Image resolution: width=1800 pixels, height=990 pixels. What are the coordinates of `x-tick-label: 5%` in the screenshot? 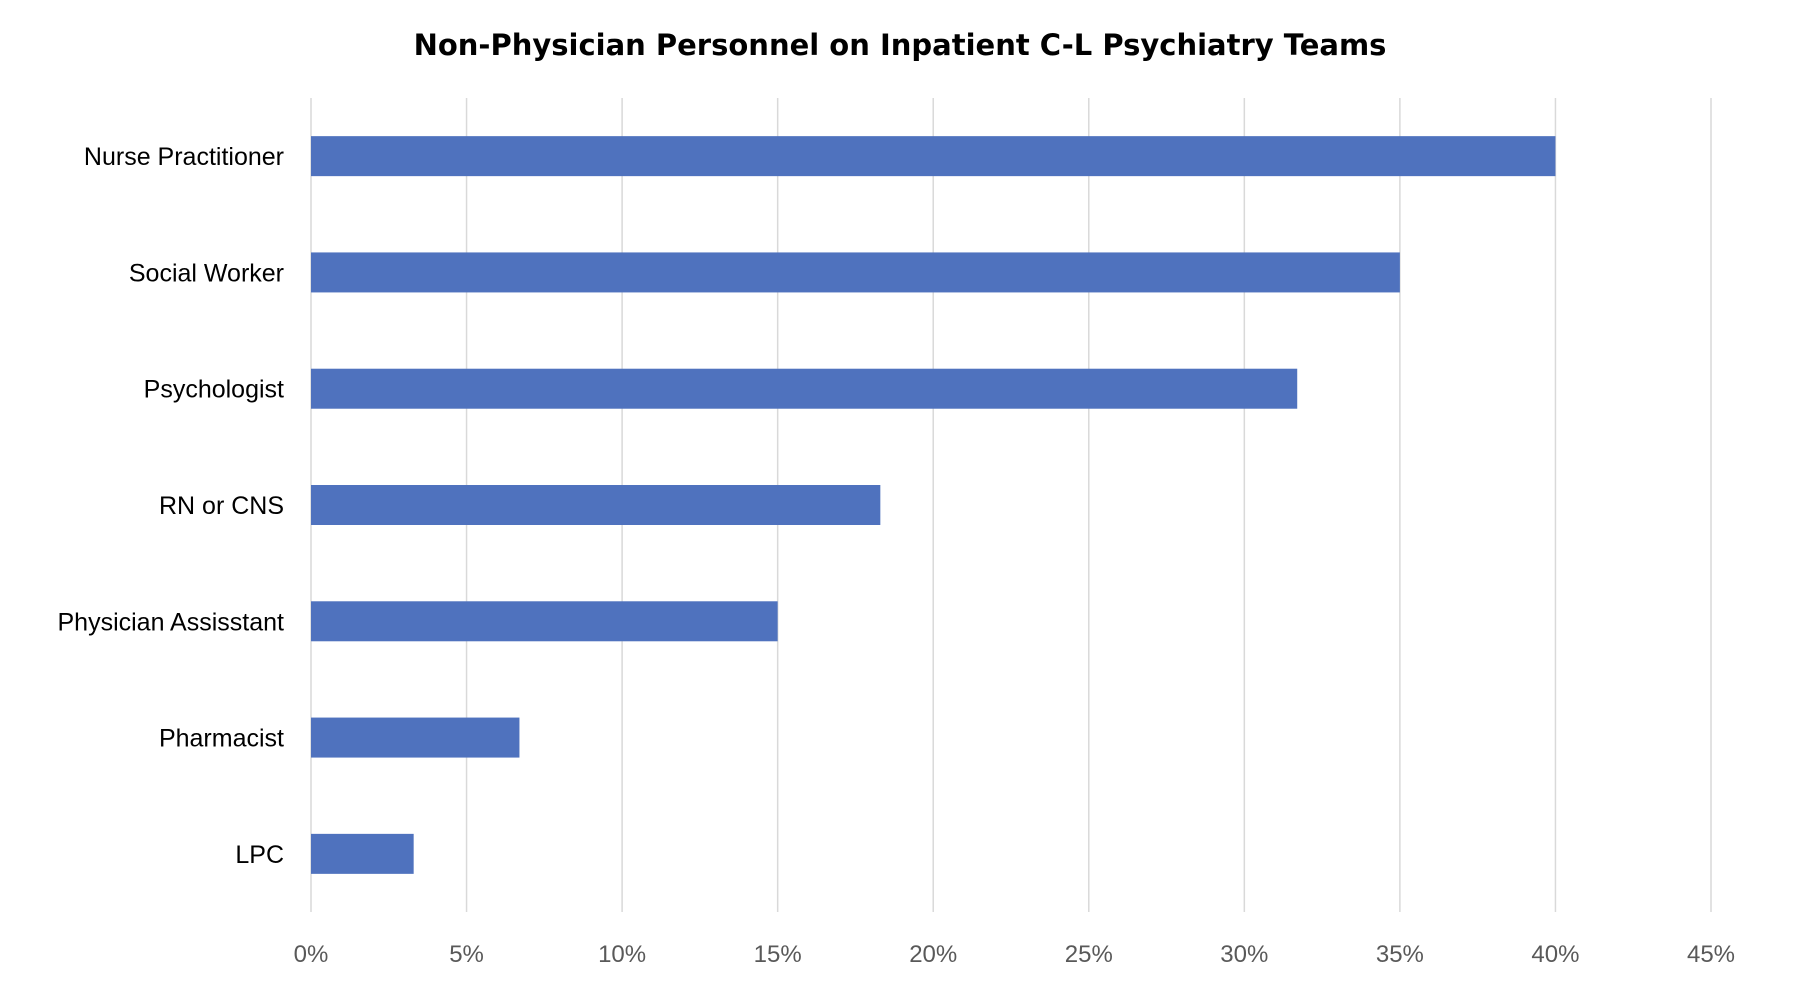 It's located at (466, 954).